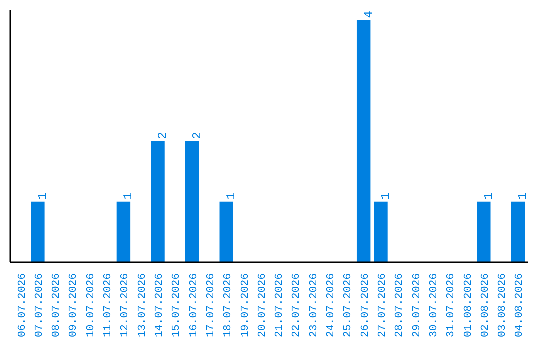 The height and width of the screenshot is (340, 540). What do you see at coordinates (22, 305) in the screenshot?
I see `x-tick-label: 06.07.2026` at bounding box center [22, 305].